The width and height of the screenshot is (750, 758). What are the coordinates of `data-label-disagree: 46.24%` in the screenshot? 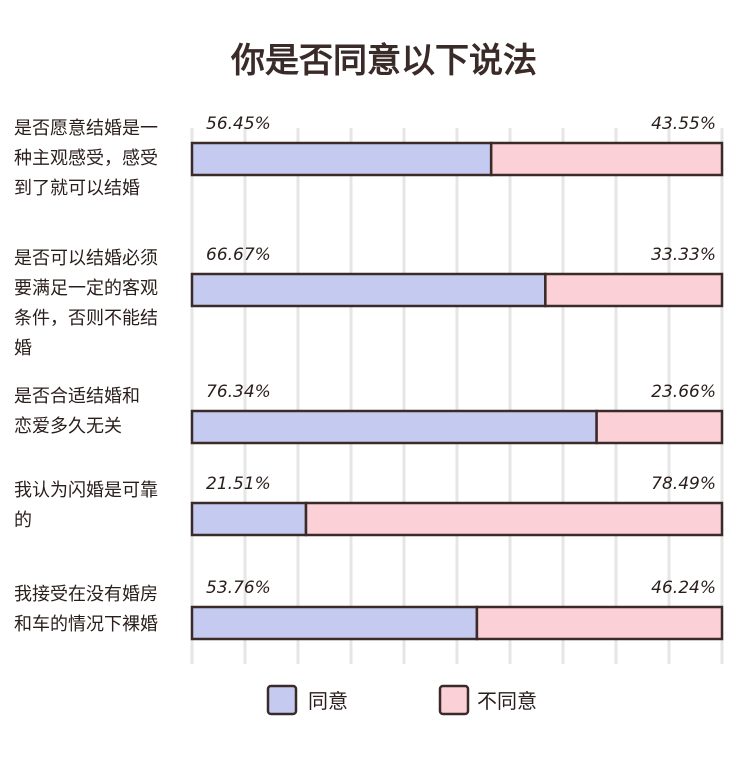 It's located at (683, 588).